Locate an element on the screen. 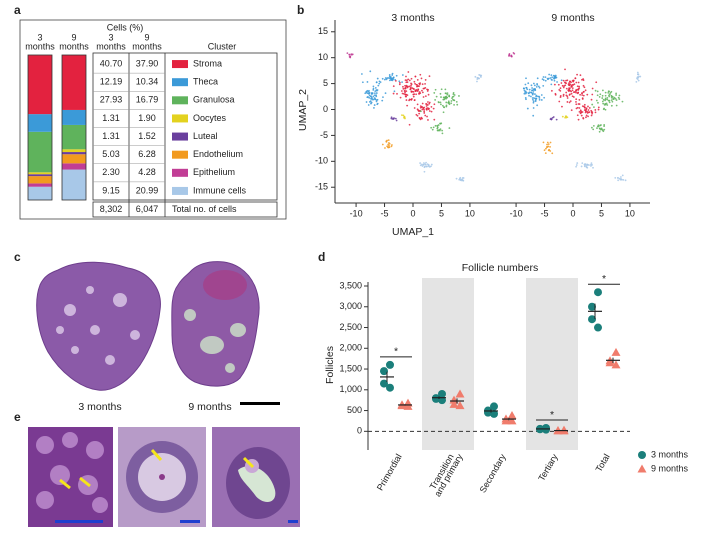 This screenshot has width=706, height=537. chart-title: Follicle numbers is located at coordinates (500, 268).